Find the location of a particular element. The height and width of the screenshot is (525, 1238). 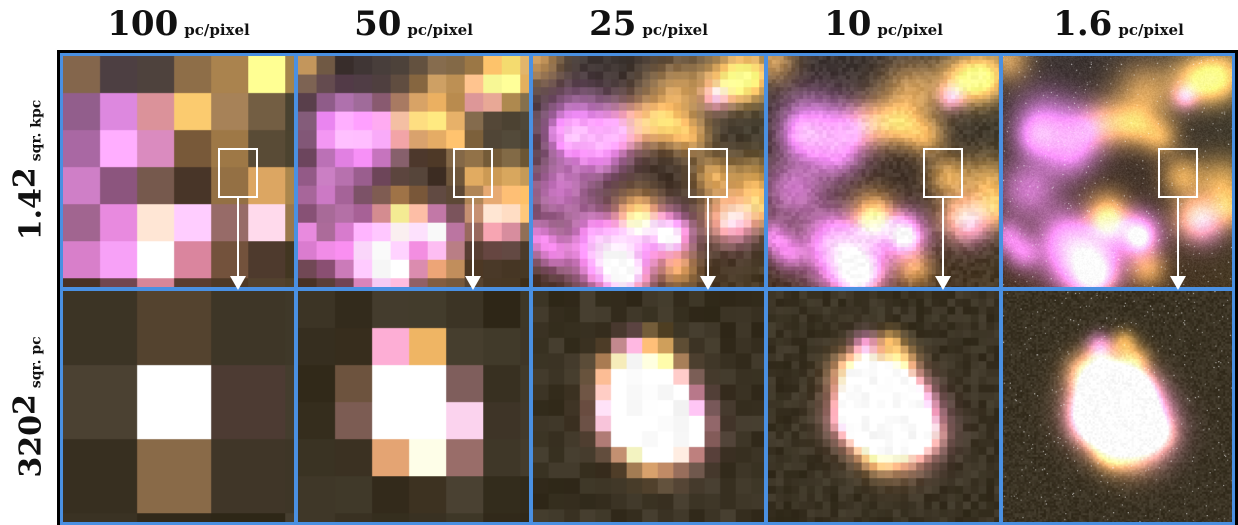

row-area-value: 1.4 is located at coordinates (31, 214).